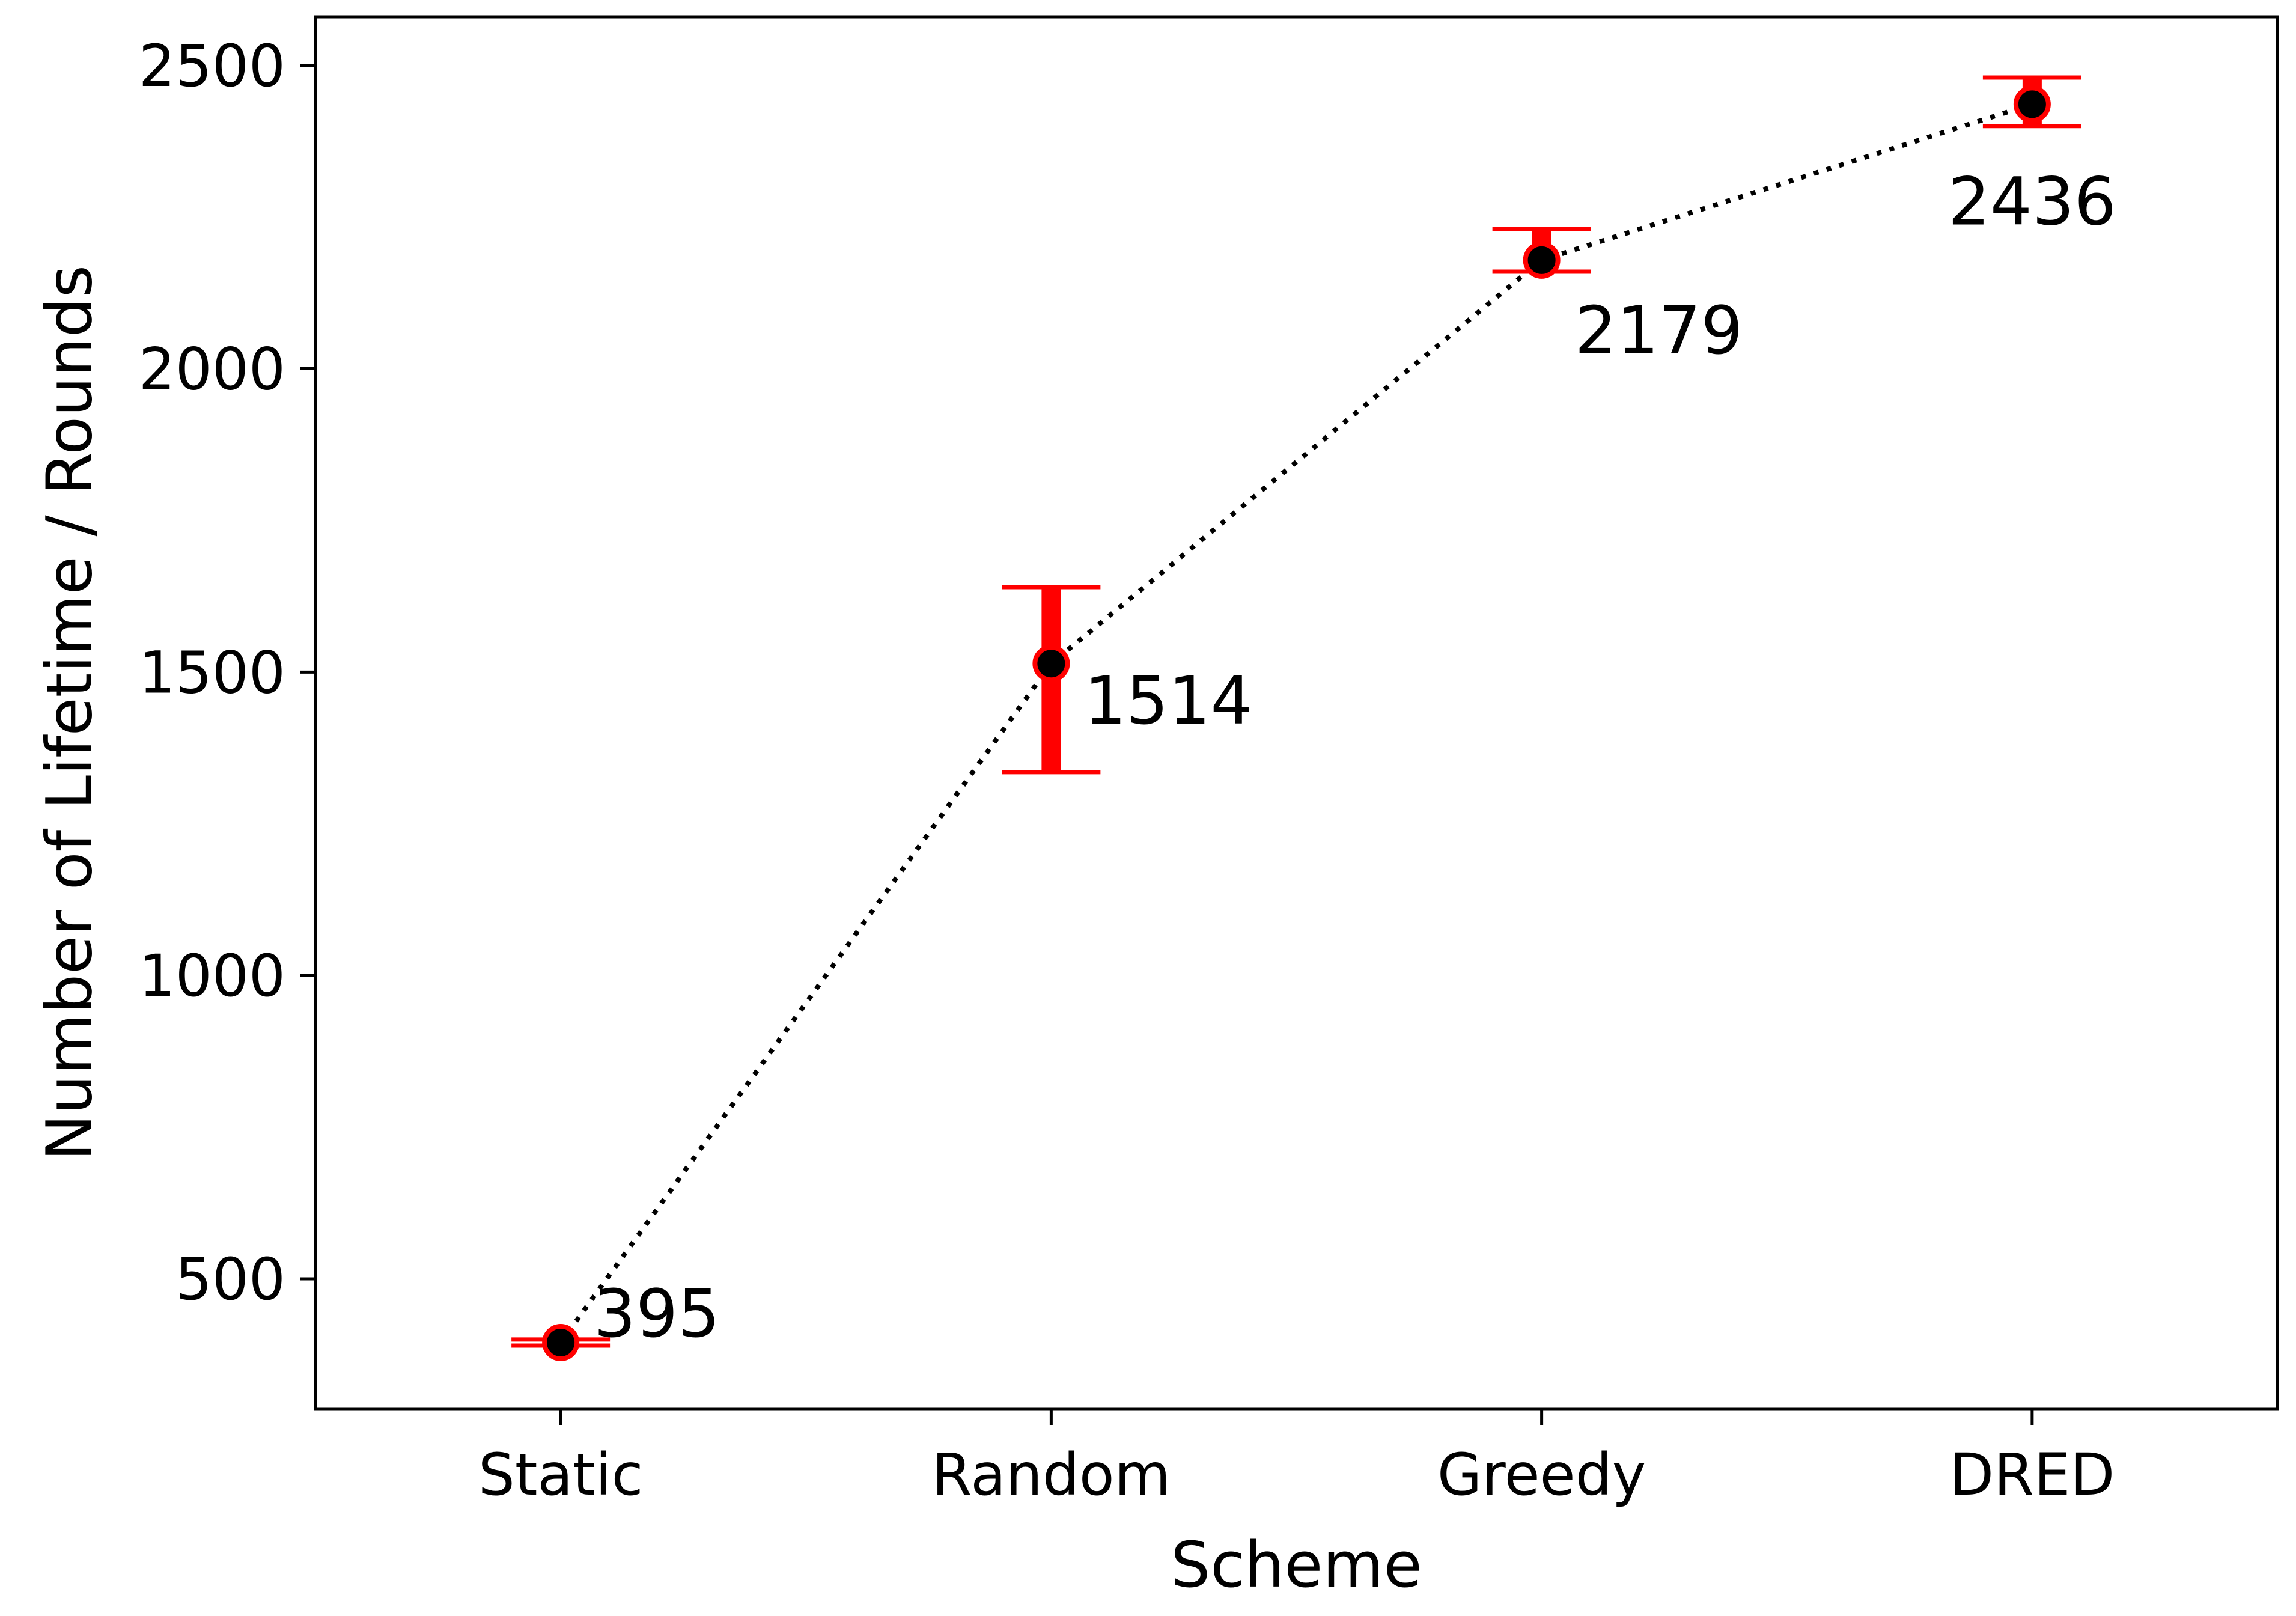 This screenshot has width=2296, height=1616. I want to click on x-axis-ticks: Static Random Greedy DRED, so click(1296, 1458).